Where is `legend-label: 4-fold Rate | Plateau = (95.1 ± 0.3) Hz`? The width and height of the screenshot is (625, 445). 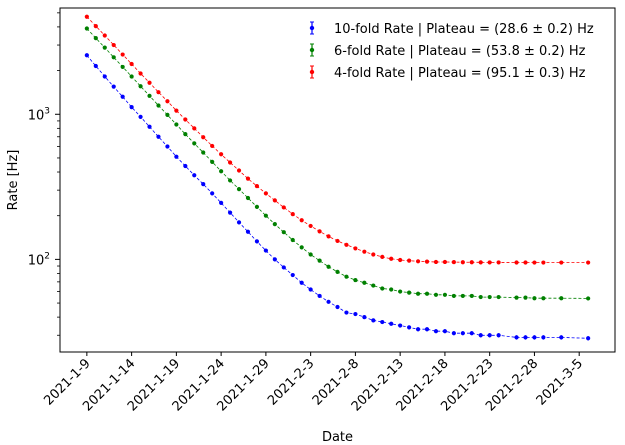 legend-label: 4-fold Rate | Plateau = (95.1 ± 0.3) Hz is located at coordinates (460, 73).